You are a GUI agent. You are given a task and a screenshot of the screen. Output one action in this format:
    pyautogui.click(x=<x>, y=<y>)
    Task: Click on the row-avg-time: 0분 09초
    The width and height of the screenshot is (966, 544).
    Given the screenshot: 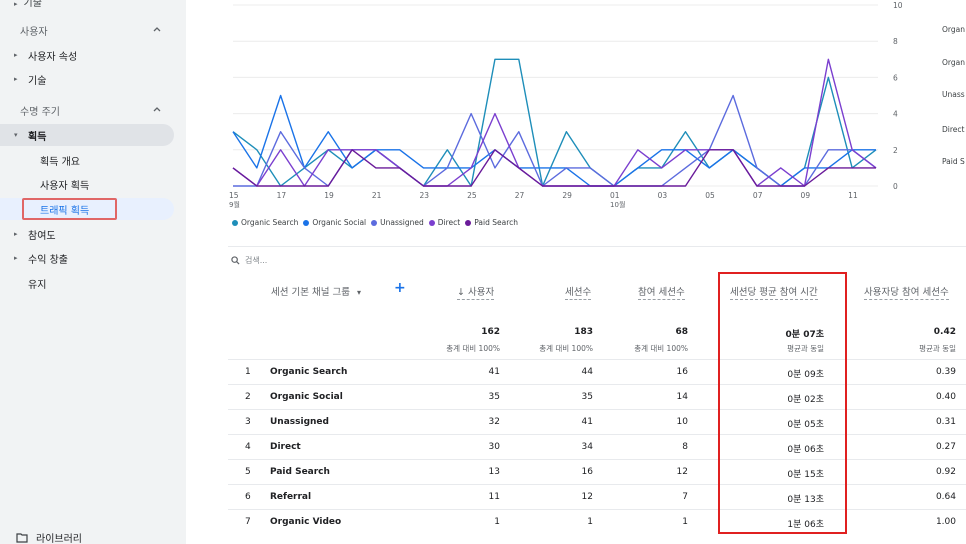 What is the action you would take?
    pyautogui.click(x=805, y=375)
    